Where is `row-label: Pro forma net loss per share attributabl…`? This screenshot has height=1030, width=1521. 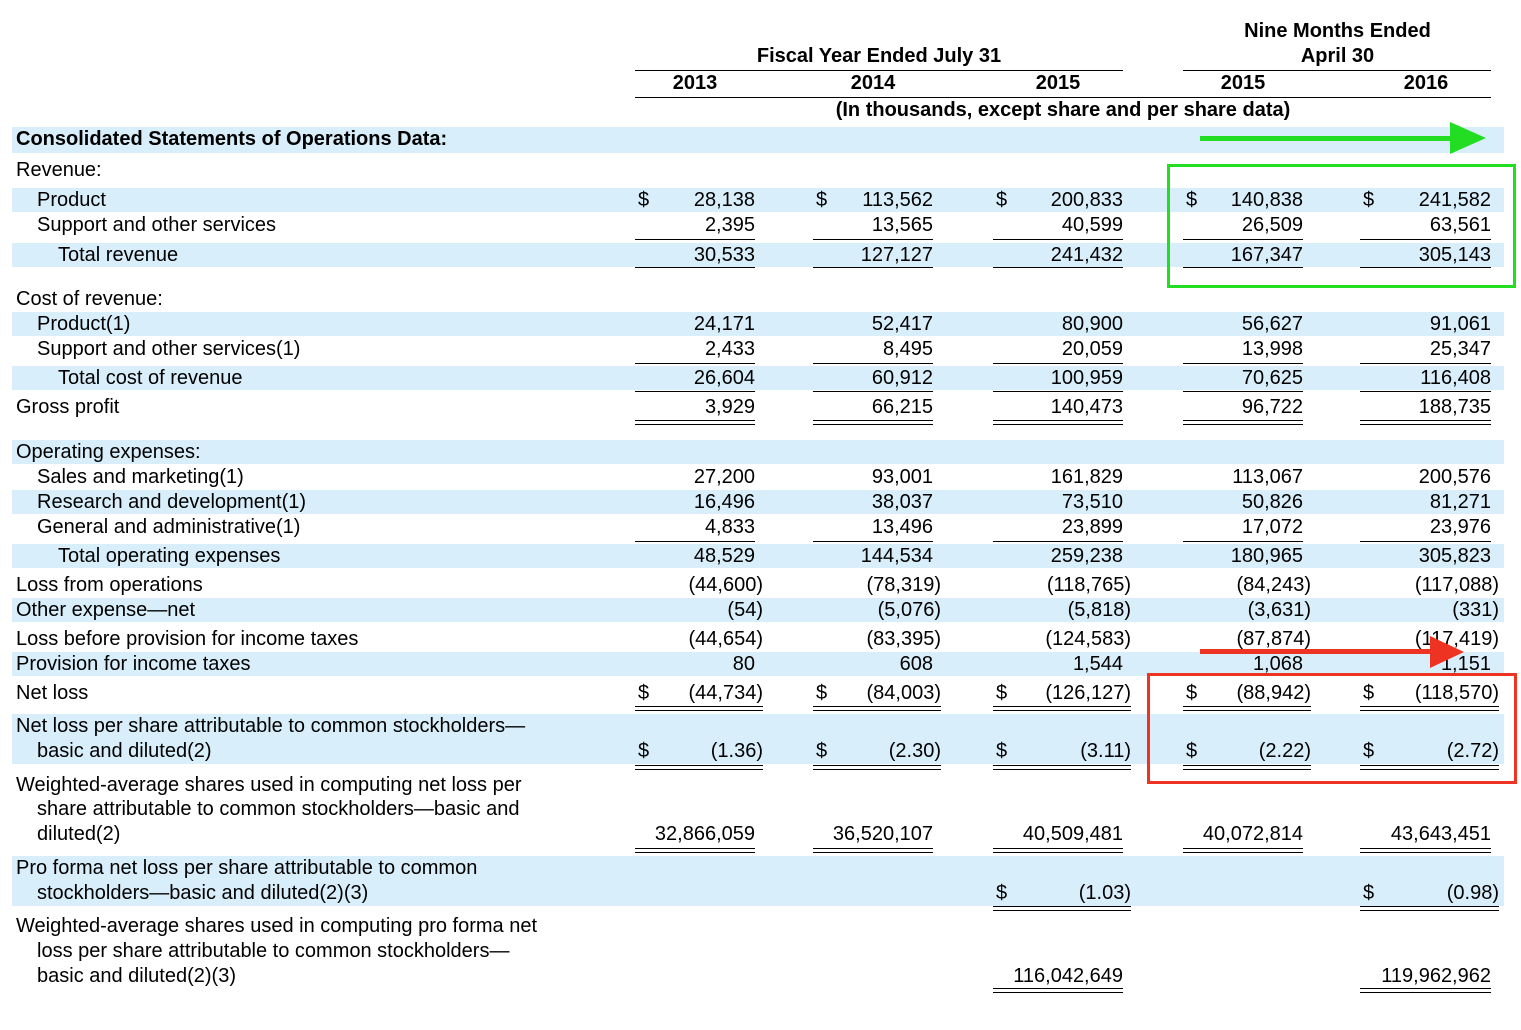
row-label: Pro forma net loss per share attributabl… is located at coordinates (247, 868).